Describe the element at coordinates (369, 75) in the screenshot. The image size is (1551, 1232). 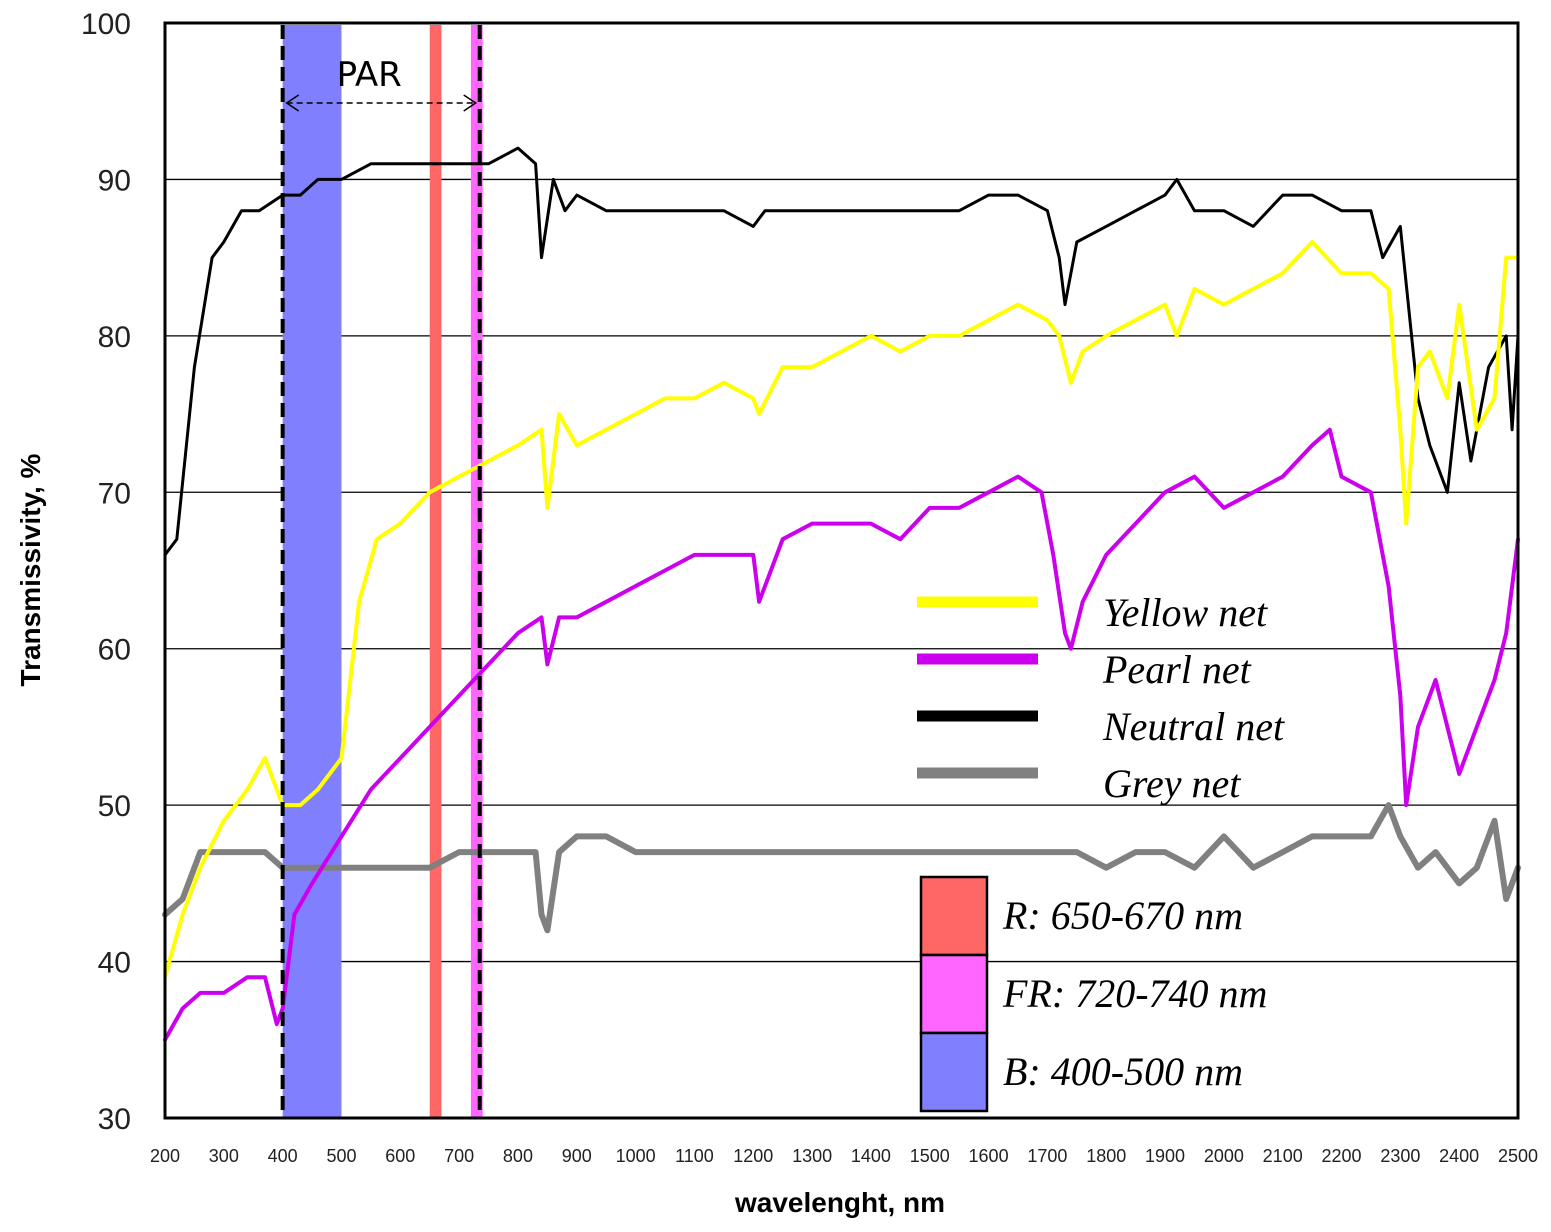
I see `par-label: PAR` at that location.